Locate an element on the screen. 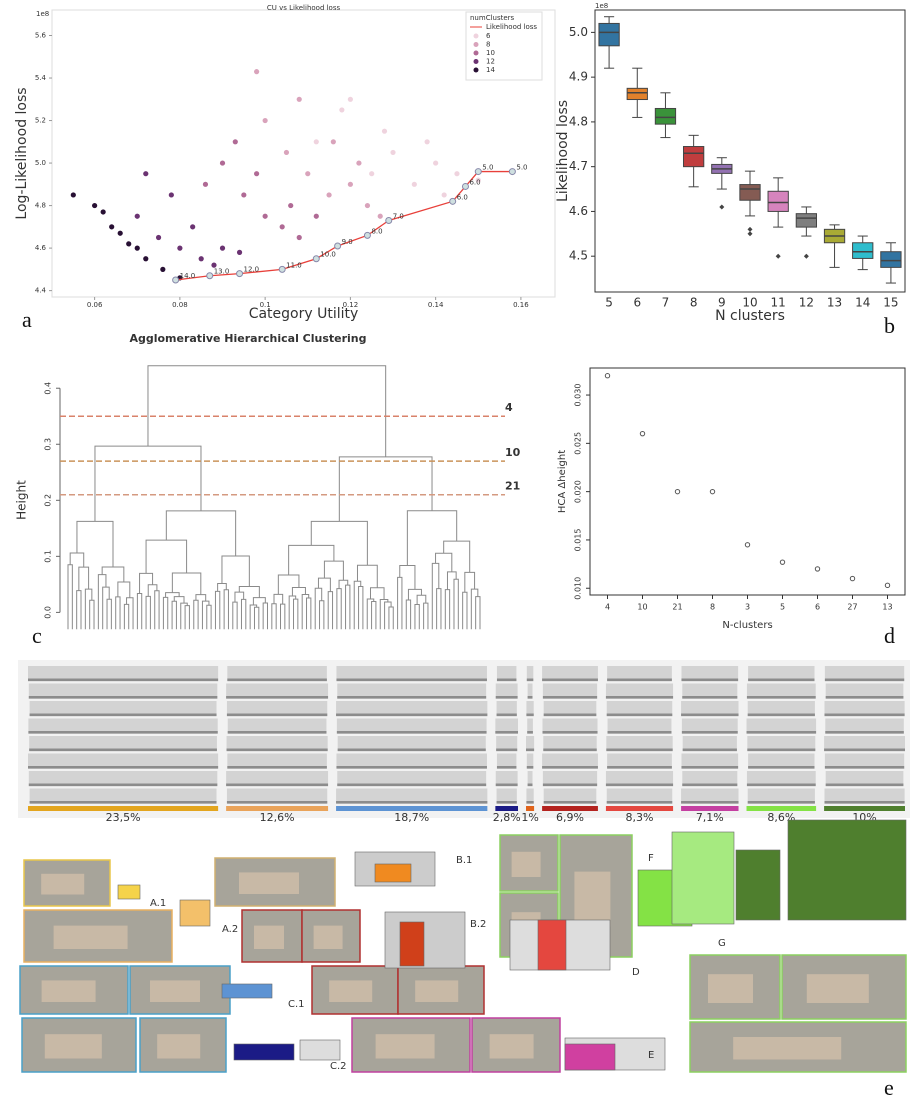 Image resolution: width=922 pixels, height=1104 pixels. cluster-share: 12,6% is located at coordinates (277, 817).